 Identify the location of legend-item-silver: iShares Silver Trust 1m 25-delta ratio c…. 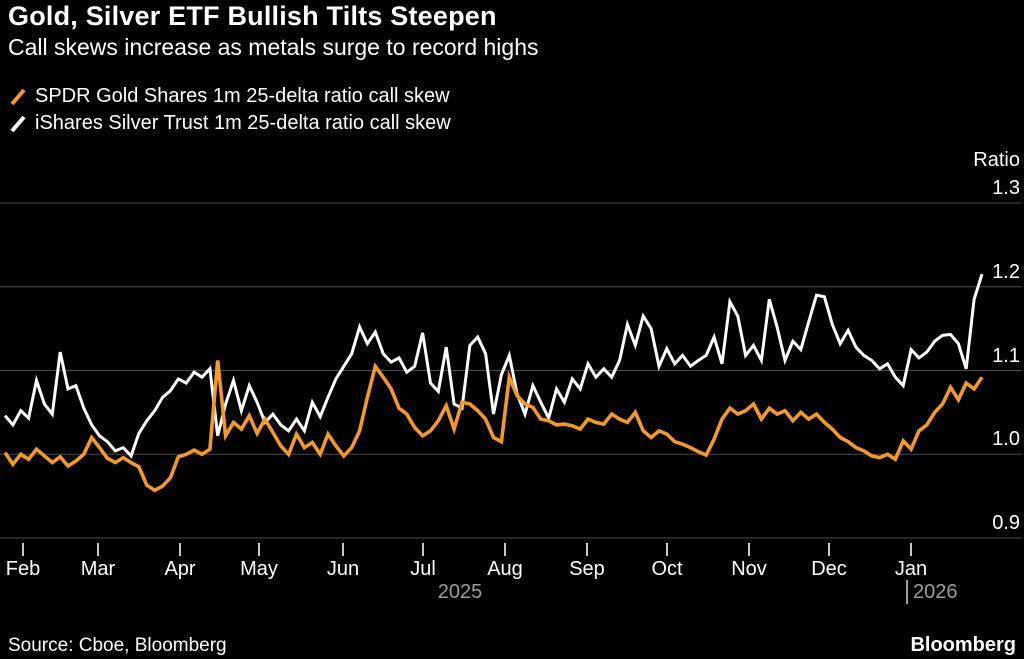
(229, 123).